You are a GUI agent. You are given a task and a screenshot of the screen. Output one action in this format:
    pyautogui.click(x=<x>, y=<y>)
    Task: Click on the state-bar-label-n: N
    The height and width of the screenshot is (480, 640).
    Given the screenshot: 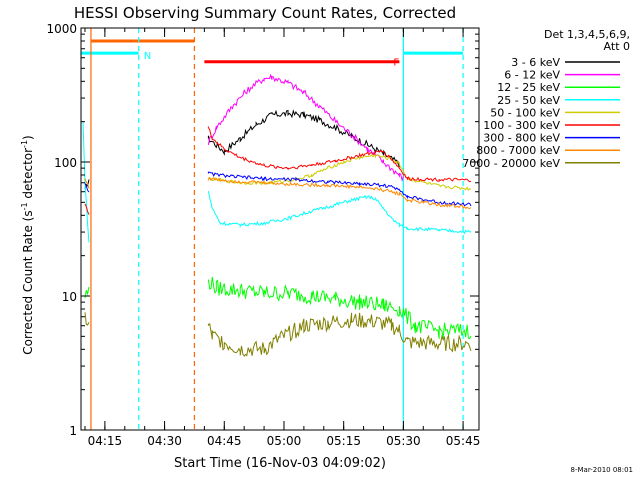 What is the action you would take?
    pyautogui.click(x=147, y=56)
    